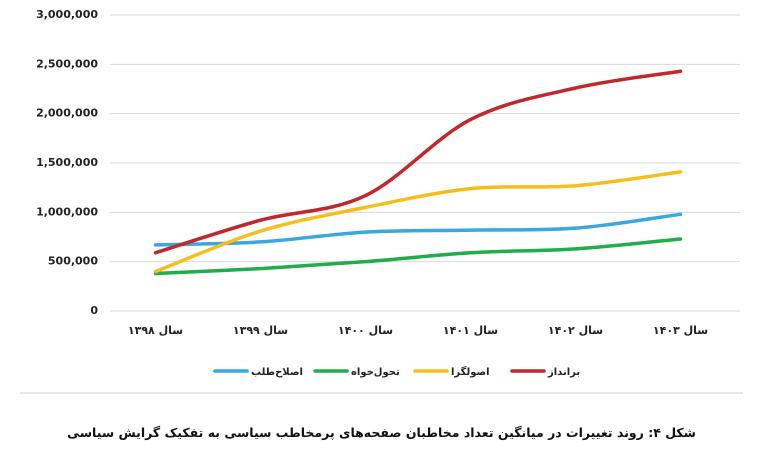 Image resolution: width=763 pixels, height=468 pixels. What do you see at coordinates (277, 372) in the screenshot?
I see `legend-label: اصلاح‌طلب` at bounding box center [277, 372].